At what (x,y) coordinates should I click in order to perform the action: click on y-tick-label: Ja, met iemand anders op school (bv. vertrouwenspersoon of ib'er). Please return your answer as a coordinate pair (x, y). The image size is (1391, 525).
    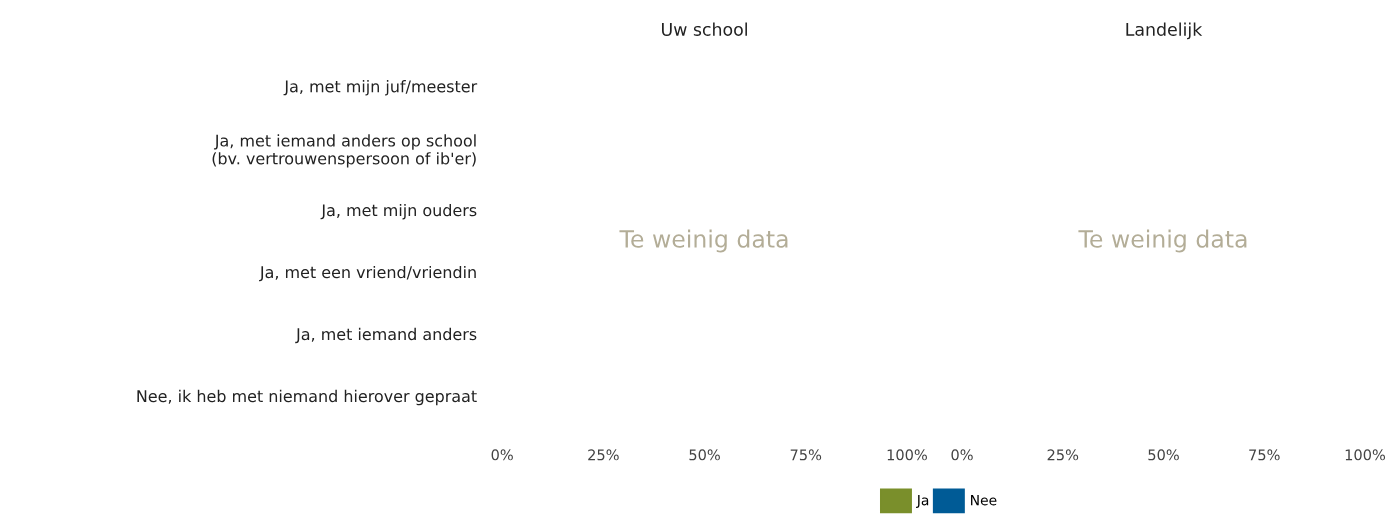
    Looking at the image, I should click on (344, 151).